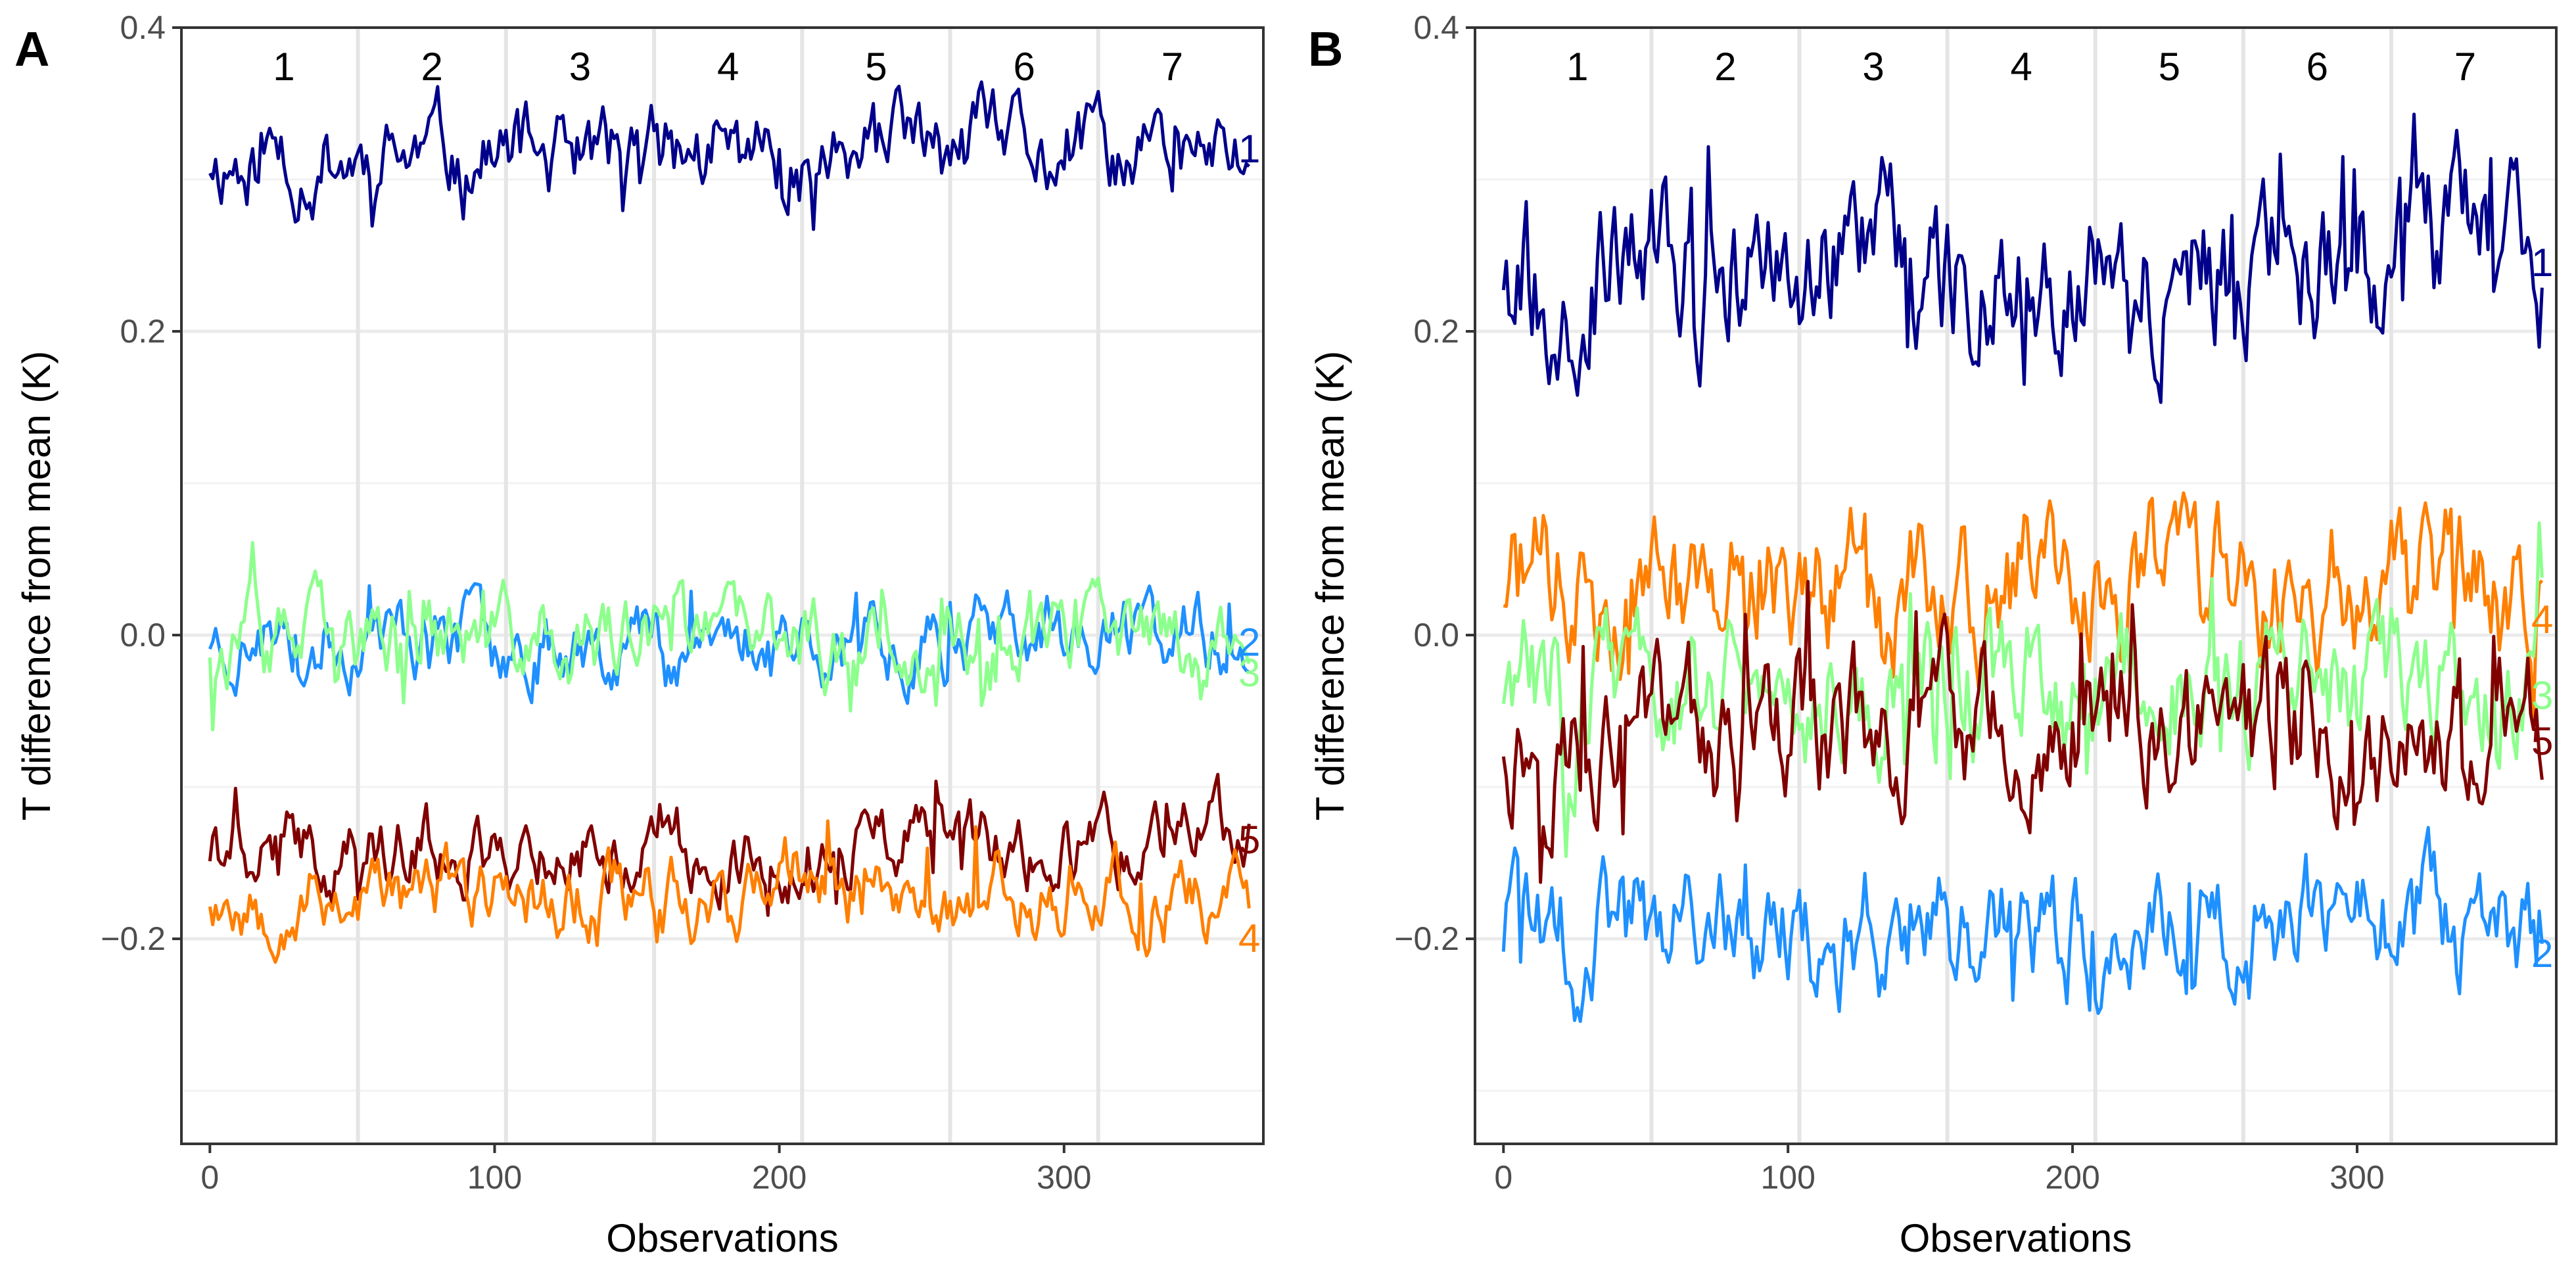  I want to click on panel-tag: B, so click(1325, 49).